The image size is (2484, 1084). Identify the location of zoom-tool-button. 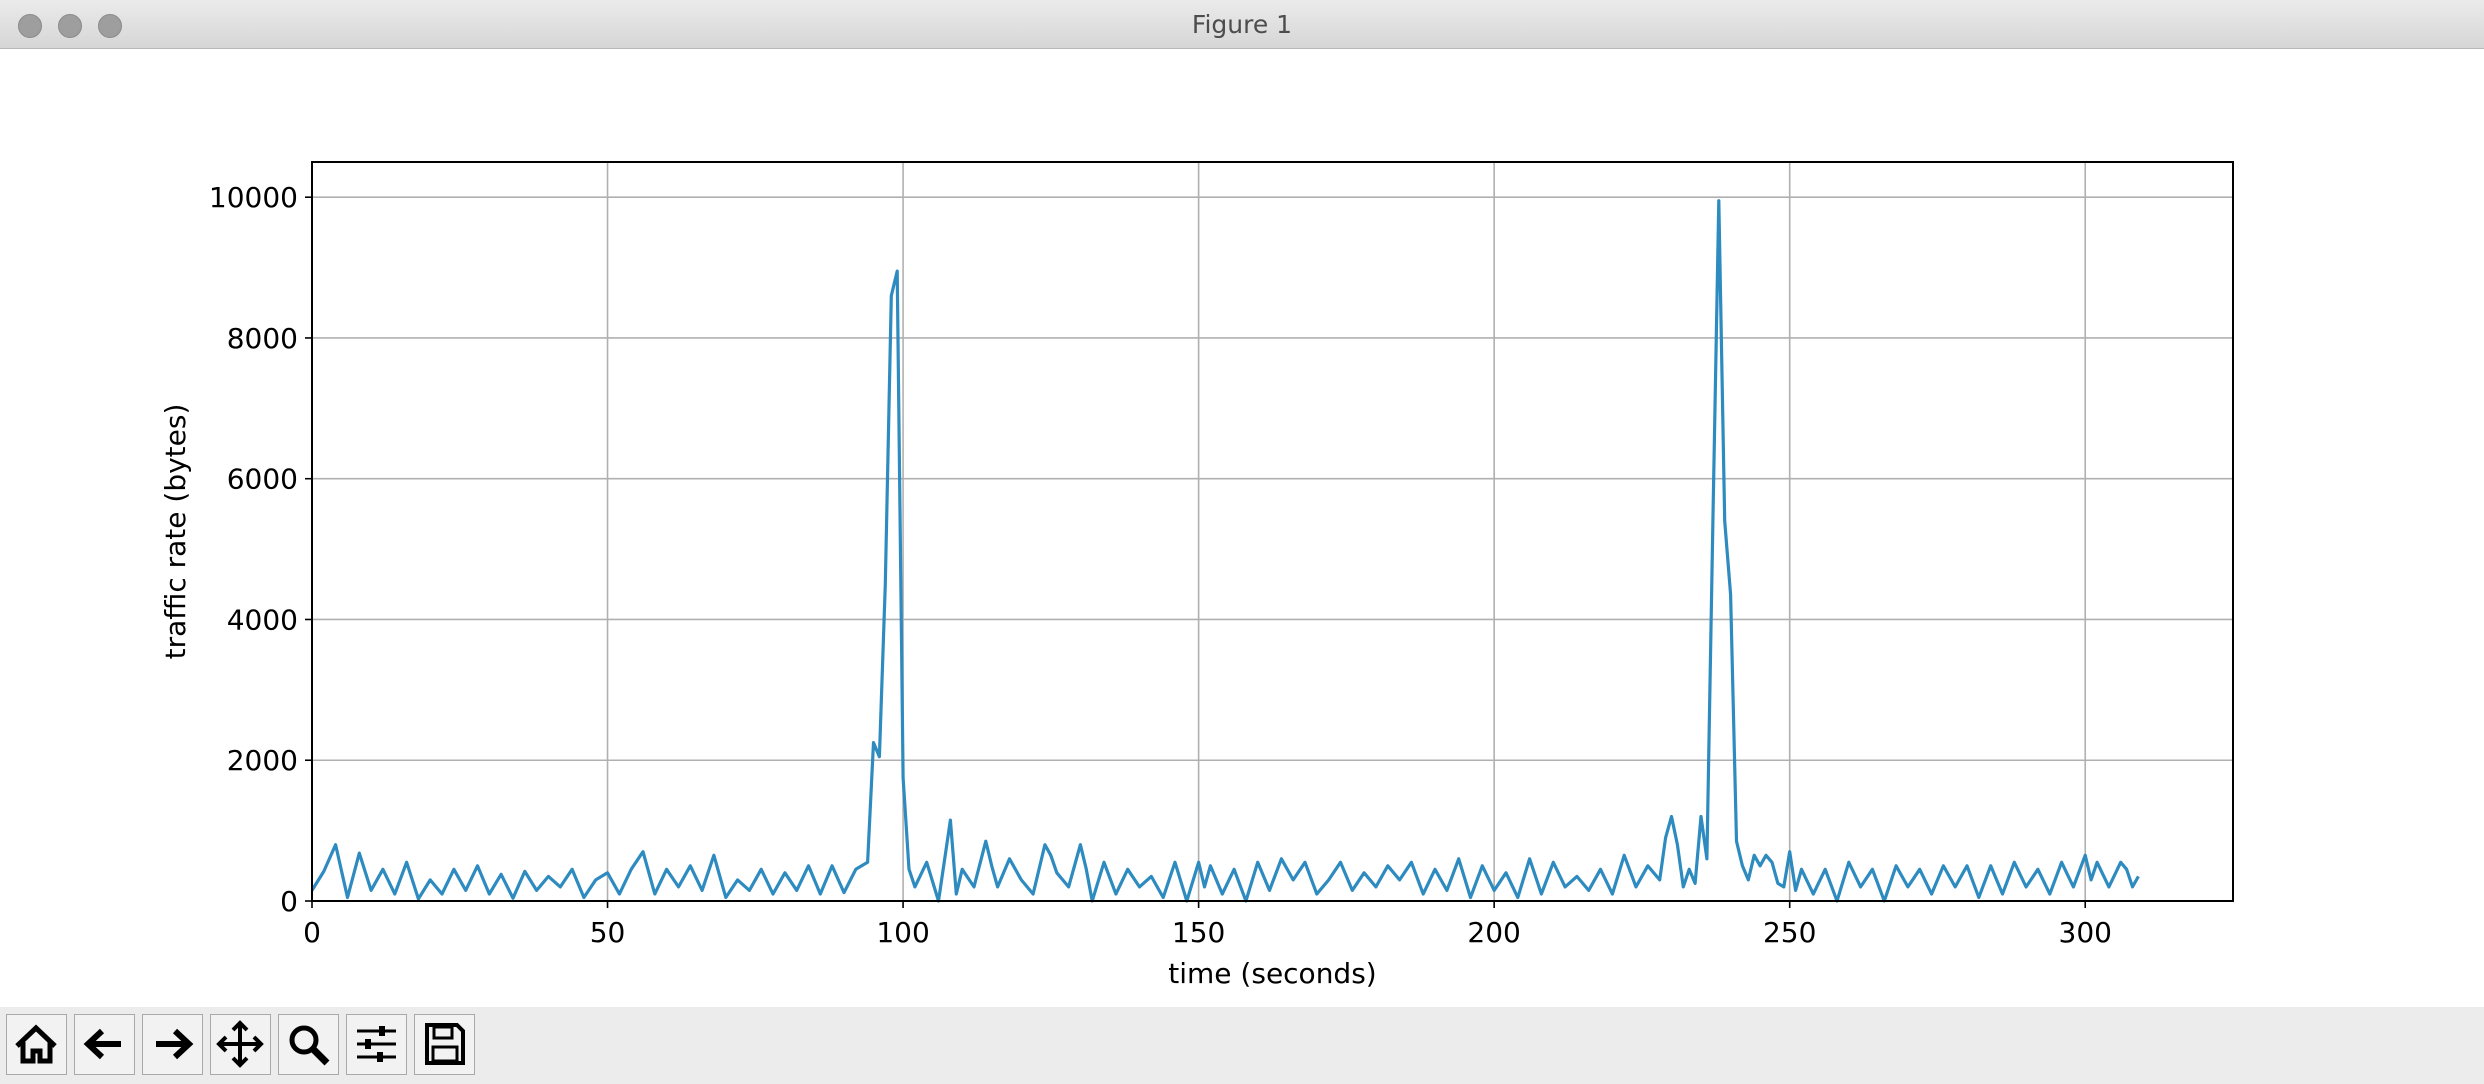
(308, 1044).